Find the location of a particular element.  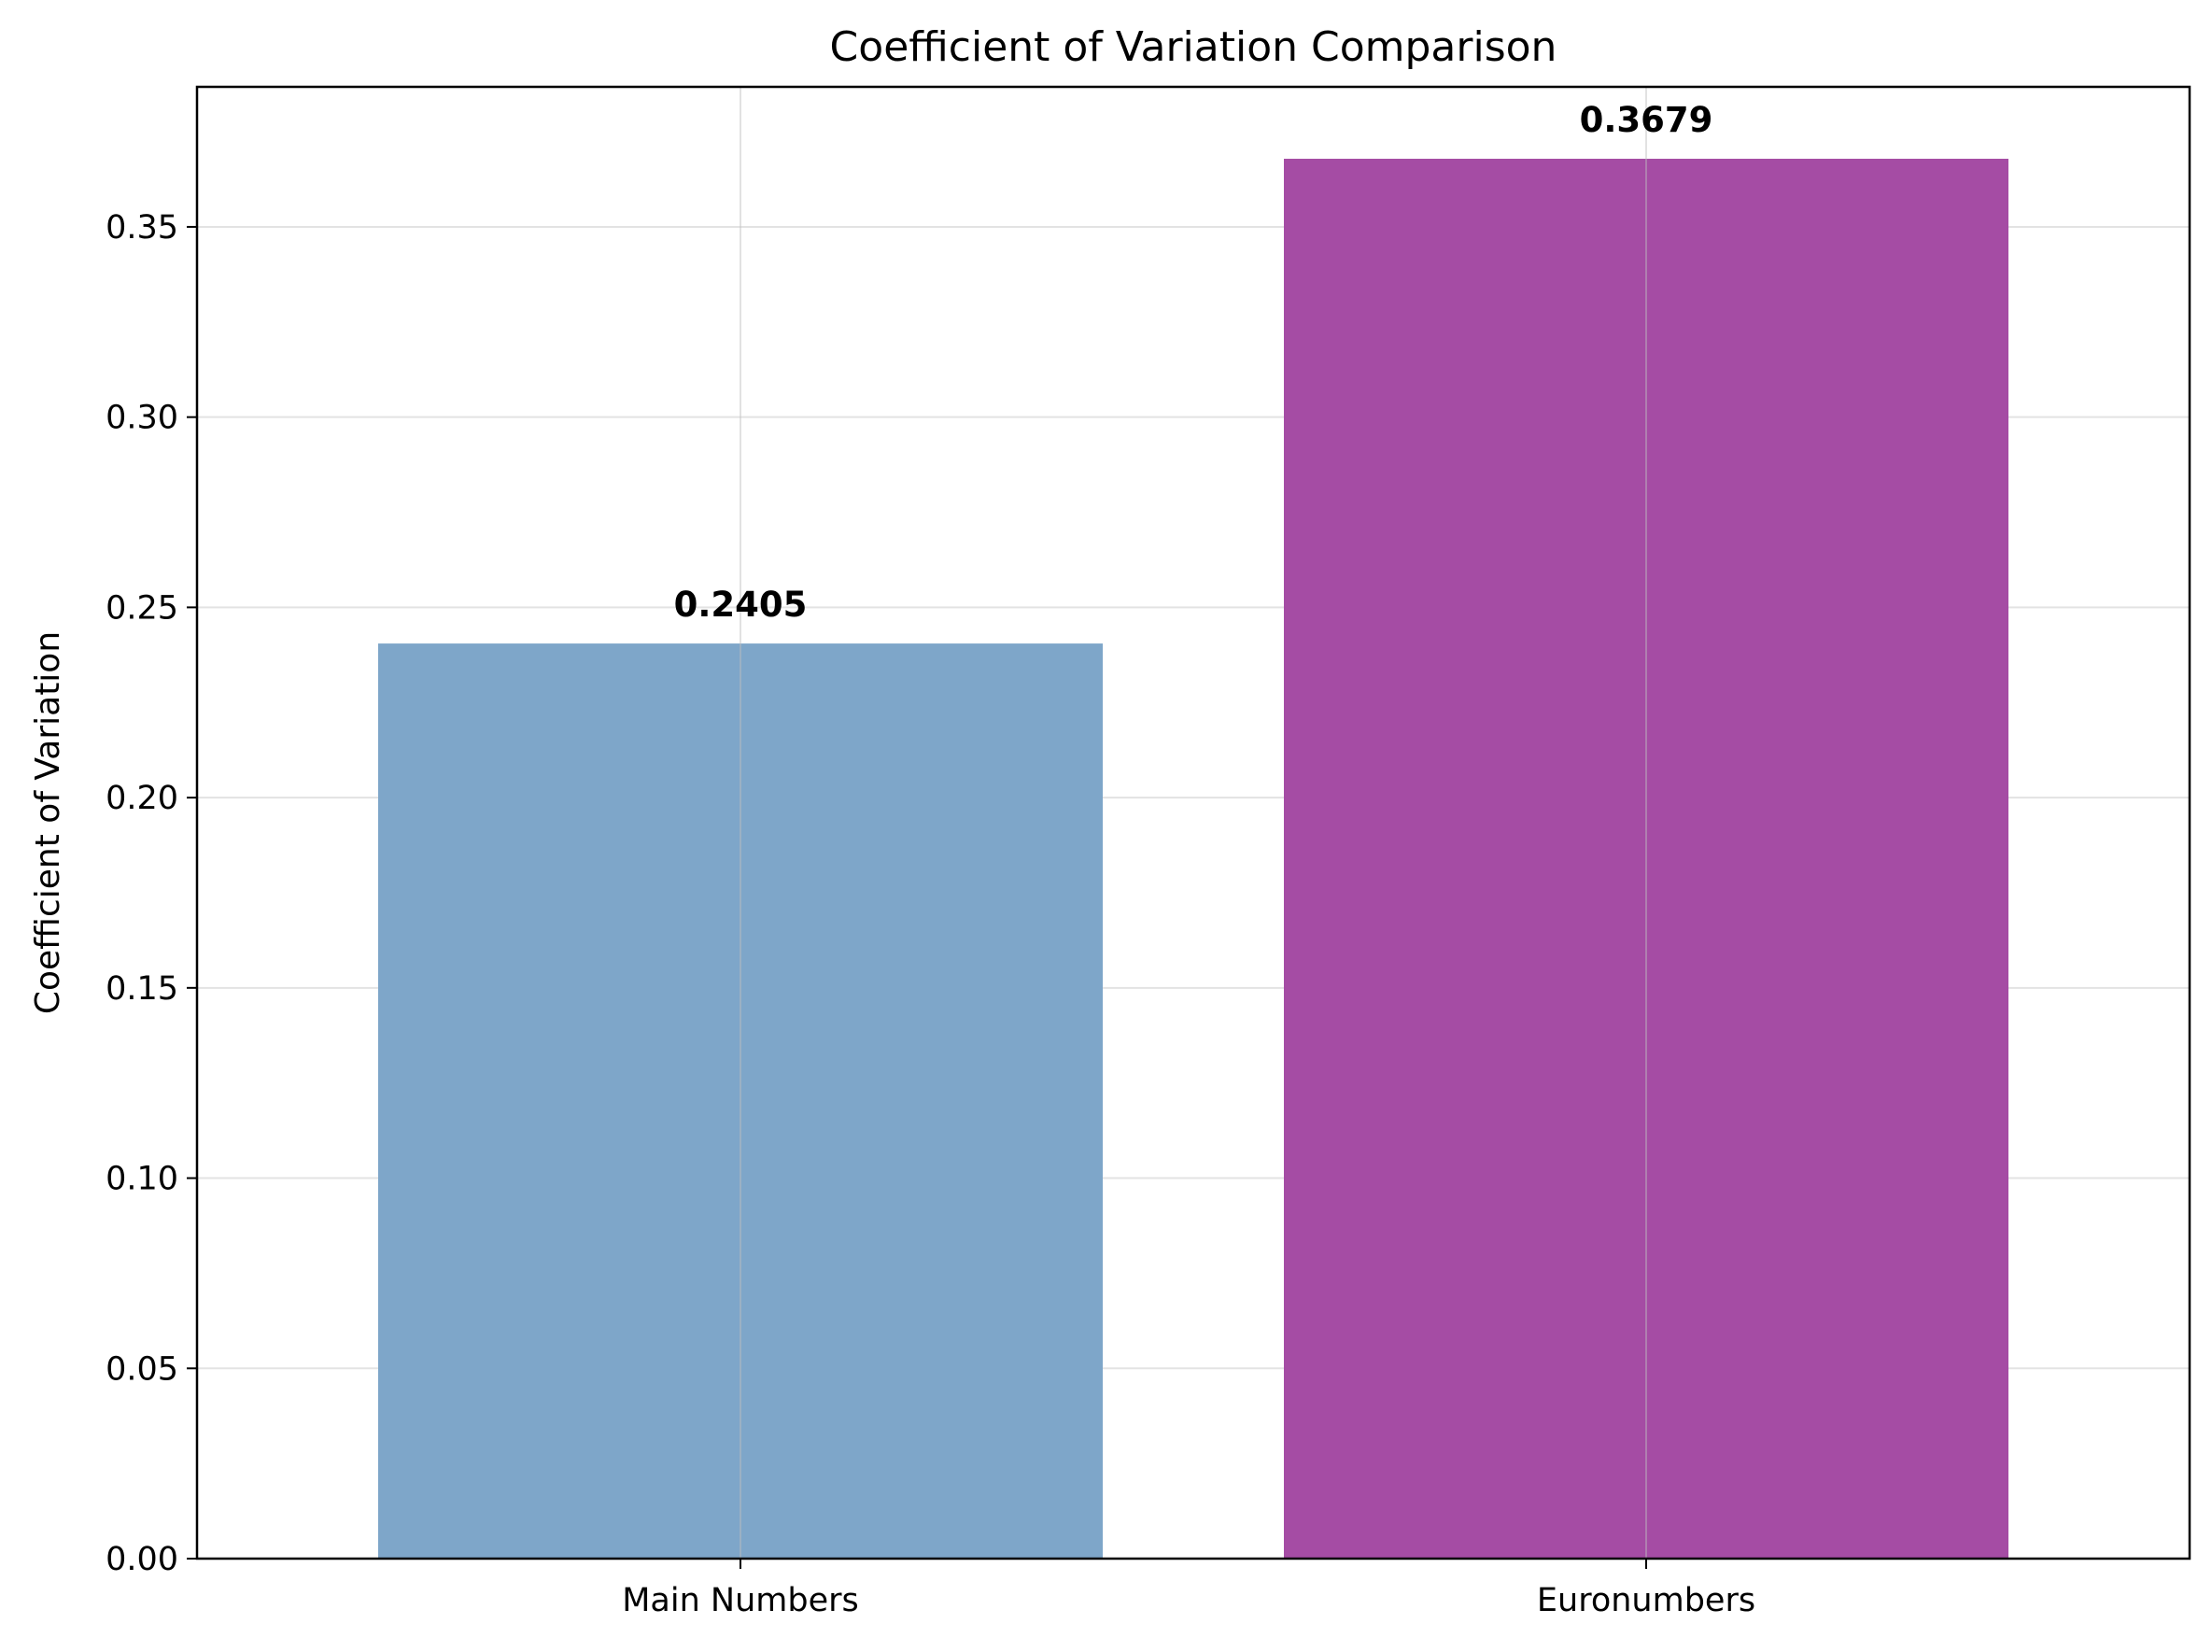

y-tick-label: 0.10 is located at coordinates (142, 1179).